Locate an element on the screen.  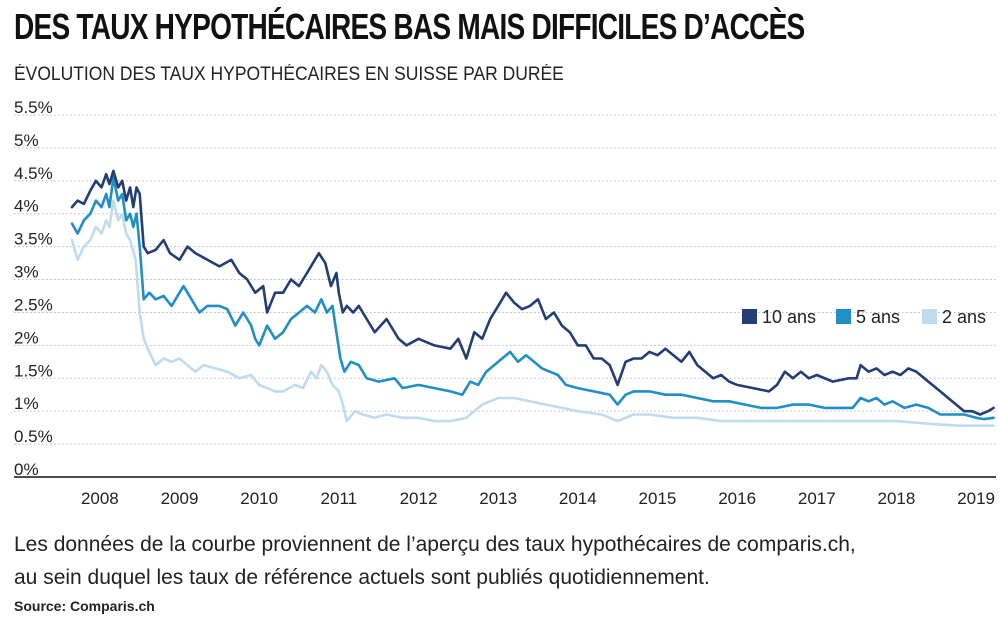
x-tick-label: 2014 is located at coordinates (578, 498).